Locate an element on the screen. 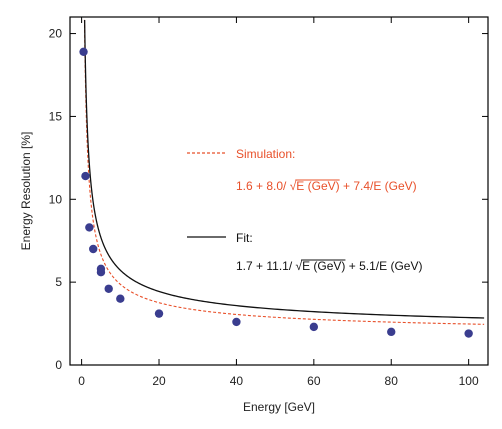 This screenshot has height=429, width=502. legend-simulation-formula-radicand: E (GeV) is located at coordinates (317, 186).